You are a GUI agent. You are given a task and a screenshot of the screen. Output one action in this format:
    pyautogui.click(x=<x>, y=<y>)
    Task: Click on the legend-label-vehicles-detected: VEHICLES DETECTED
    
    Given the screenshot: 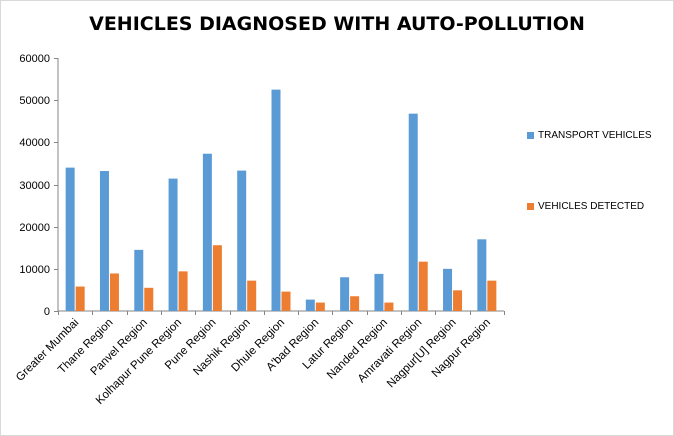 What is the action you would take?
    pyautogui.click(x=591, y=206)
    